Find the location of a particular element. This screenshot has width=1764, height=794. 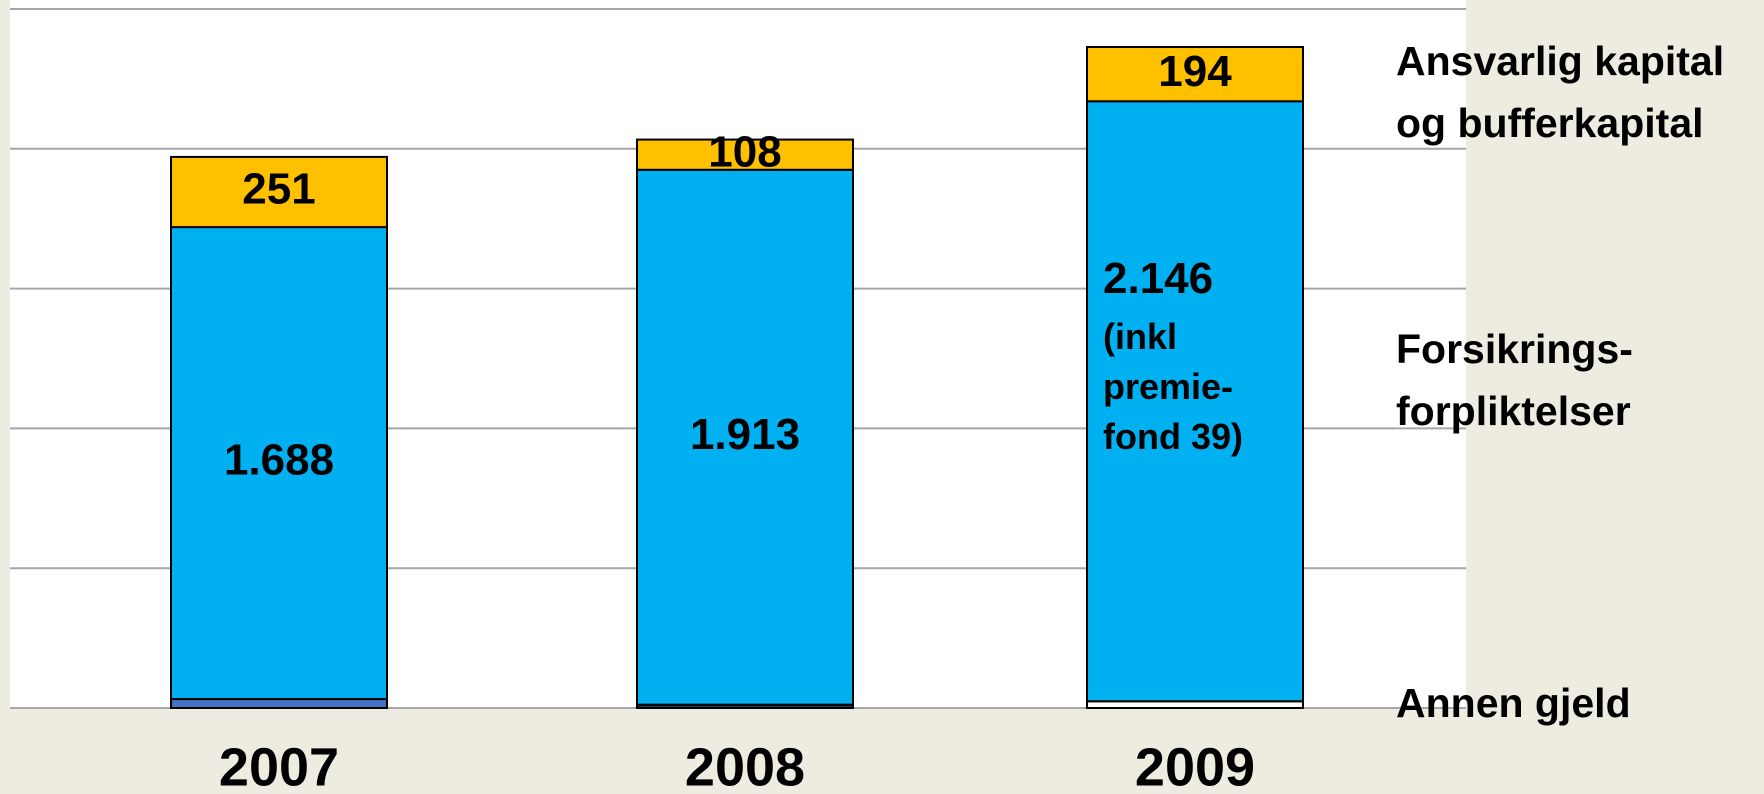

x-tick-label: 2009 is located at coordinates (1195, 765).